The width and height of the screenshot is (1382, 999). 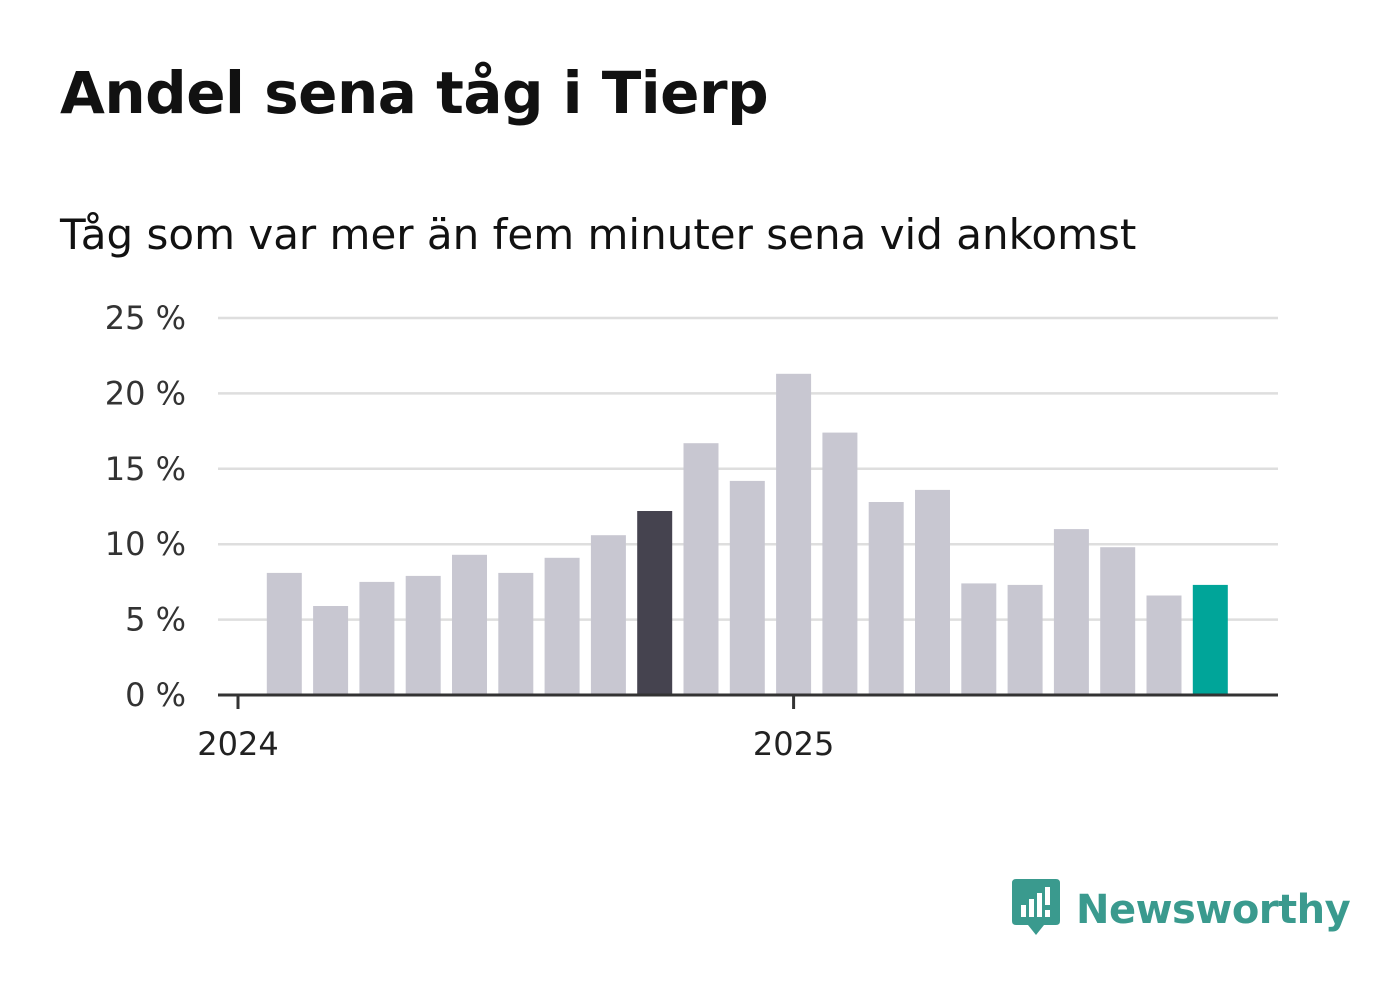 What do you see at coordinates (1213, 910) in the screenshot?
I see `brand-name: Newsworthy` at bounding box center [1213, 910].